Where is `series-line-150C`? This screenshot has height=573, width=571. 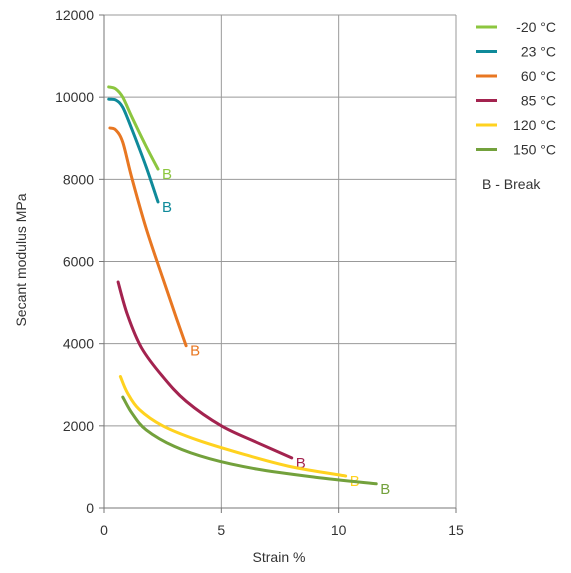 series-line-150C is located at coordinates (249, 440).